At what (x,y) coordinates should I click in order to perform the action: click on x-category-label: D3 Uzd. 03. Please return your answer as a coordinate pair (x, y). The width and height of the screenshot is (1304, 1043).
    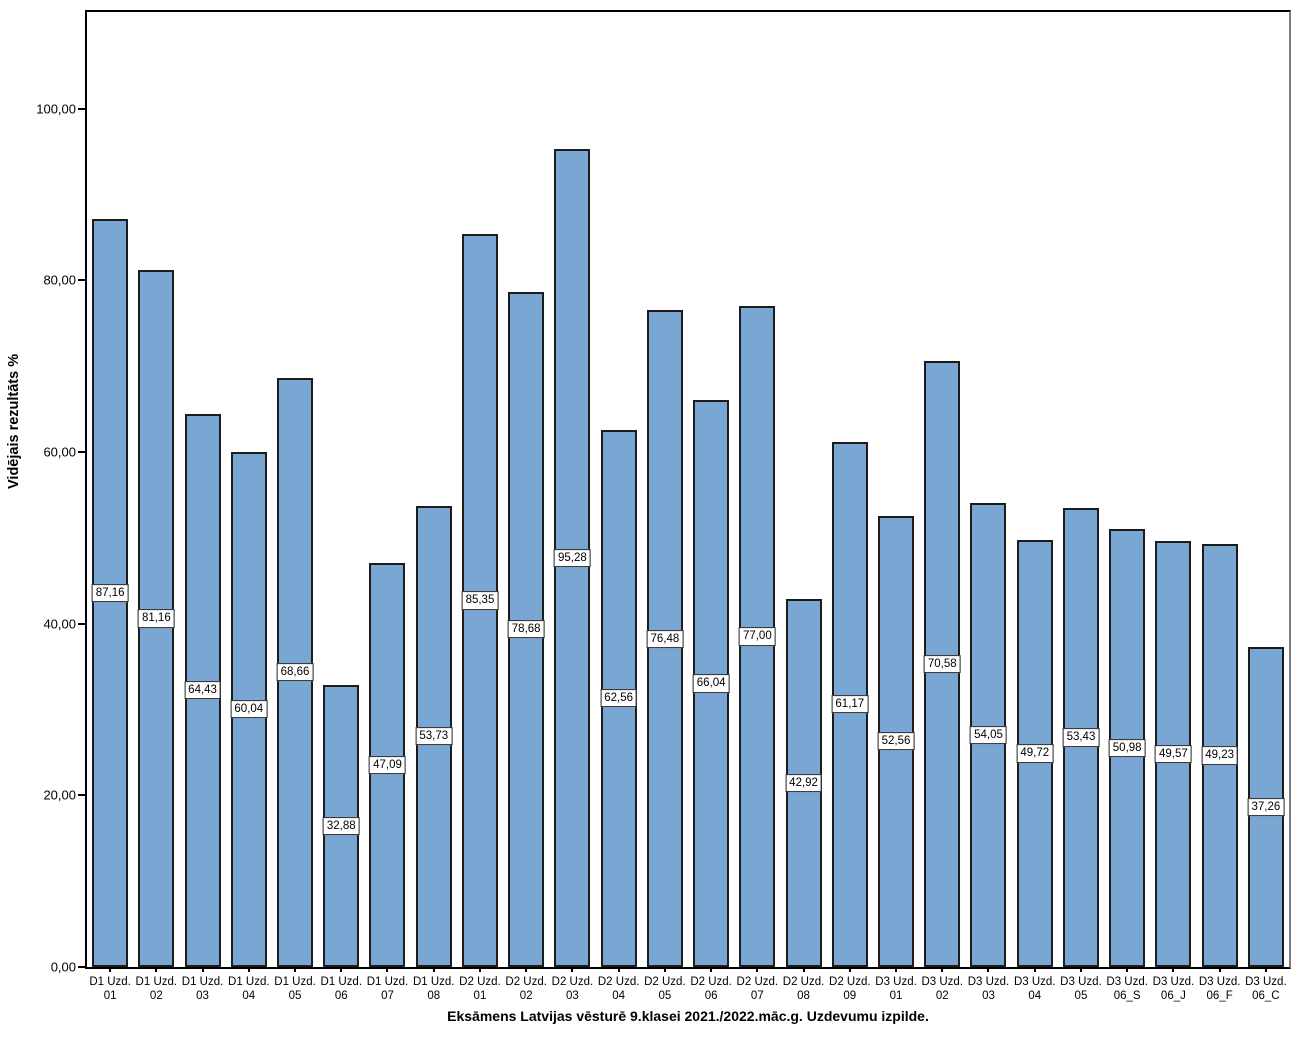
    Looking at the image, I should click on (989, 989).